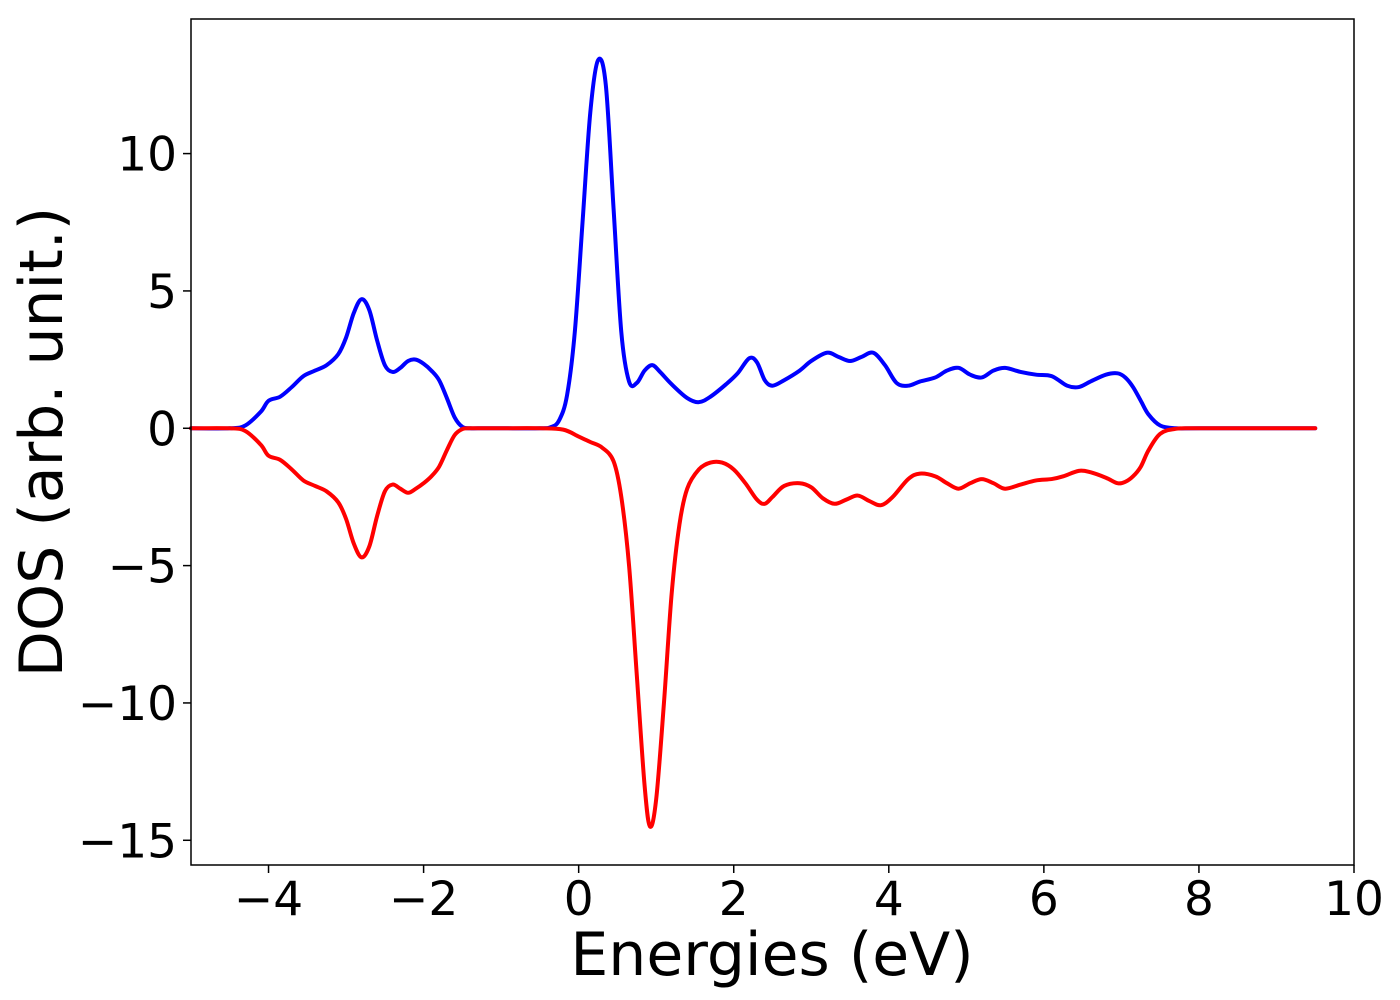  I want to click on x-tick-label: −4, so click(268, 899).